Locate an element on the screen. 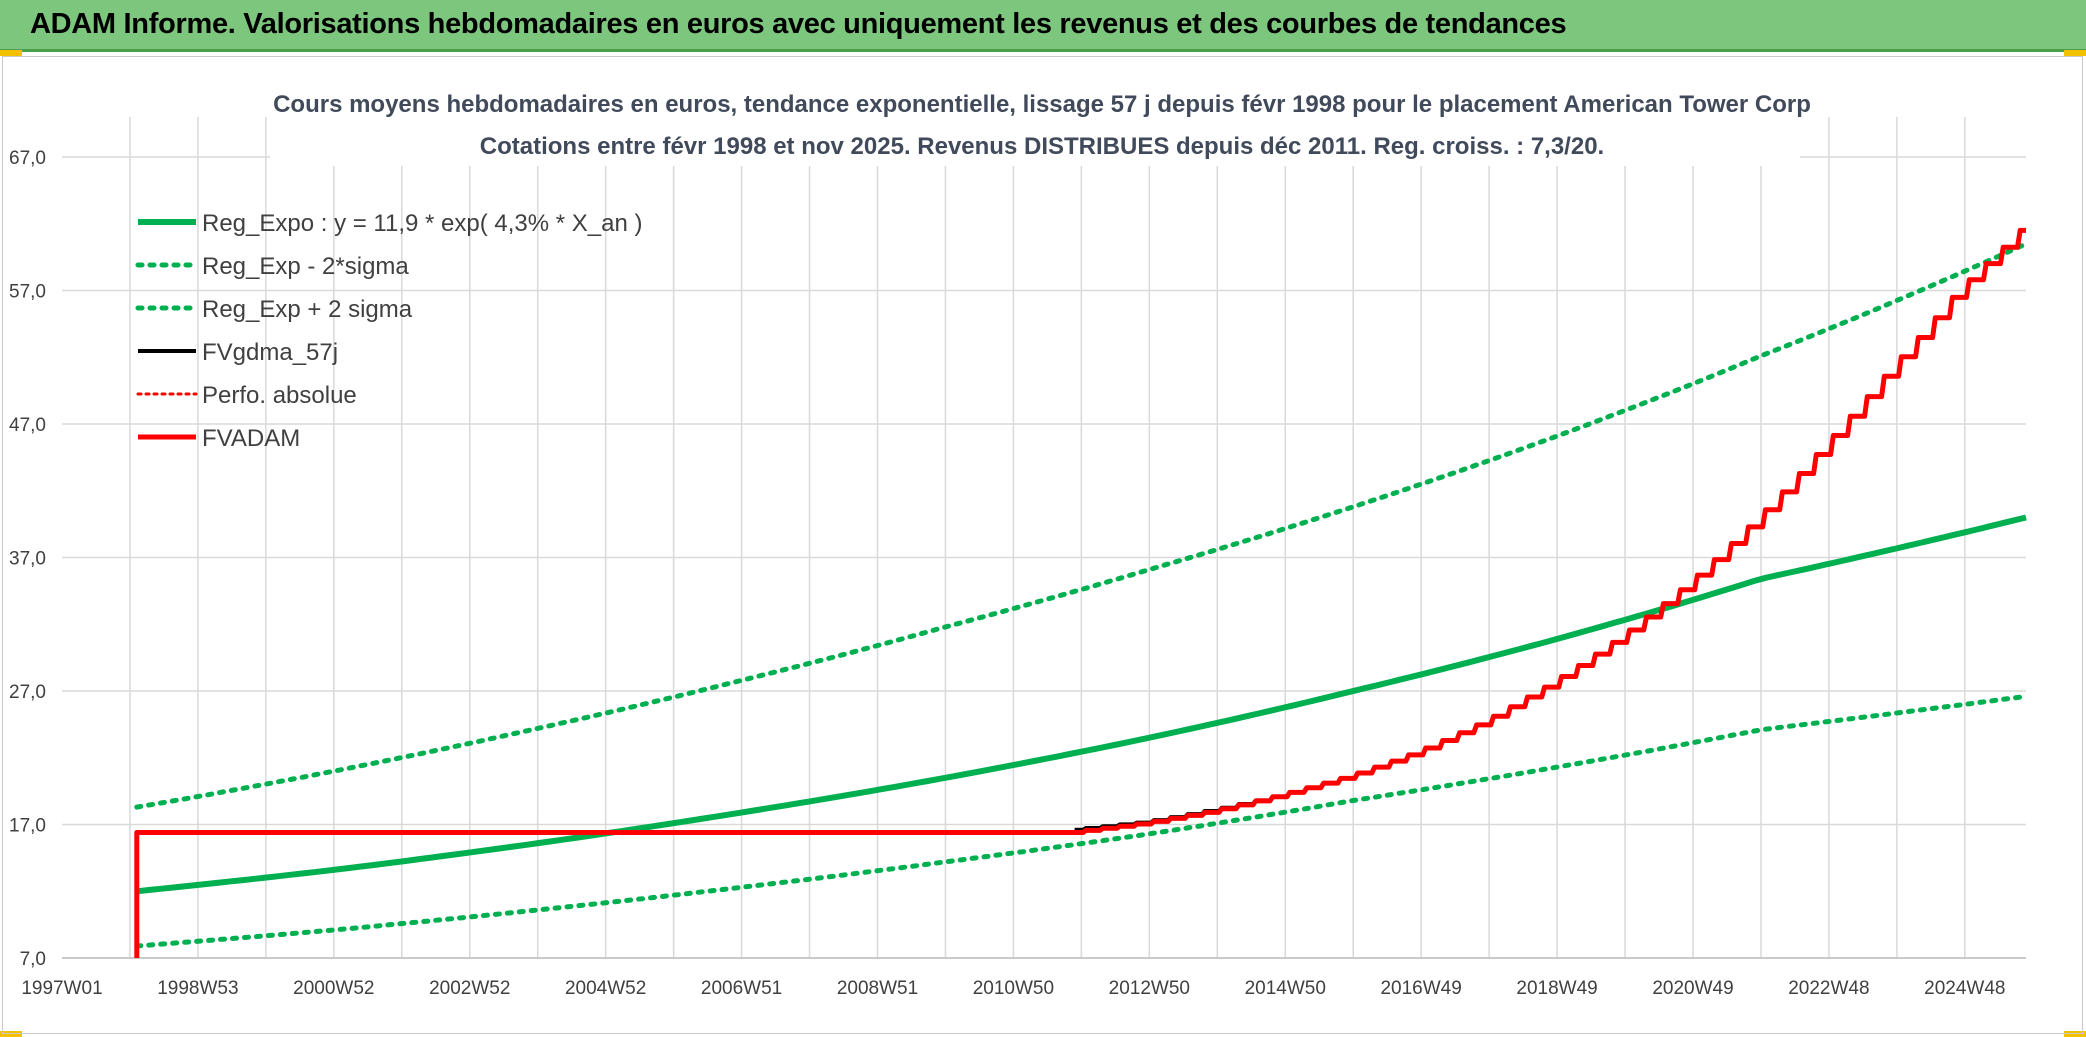 This screenshot has width=2086, height=1037. x-tick-label: 2012W50 is located at coordinates (1149, 988).